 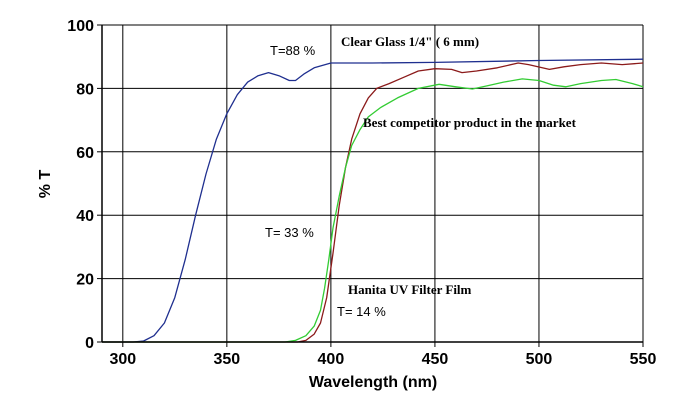 I want to click on x-axis-title: Wavelength (nm), so click(x=373, y=382).